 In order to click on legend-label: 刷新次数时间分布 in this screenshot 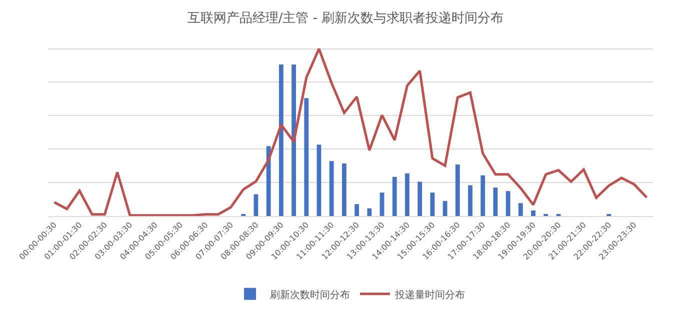, I will do `click(310, 294)`.